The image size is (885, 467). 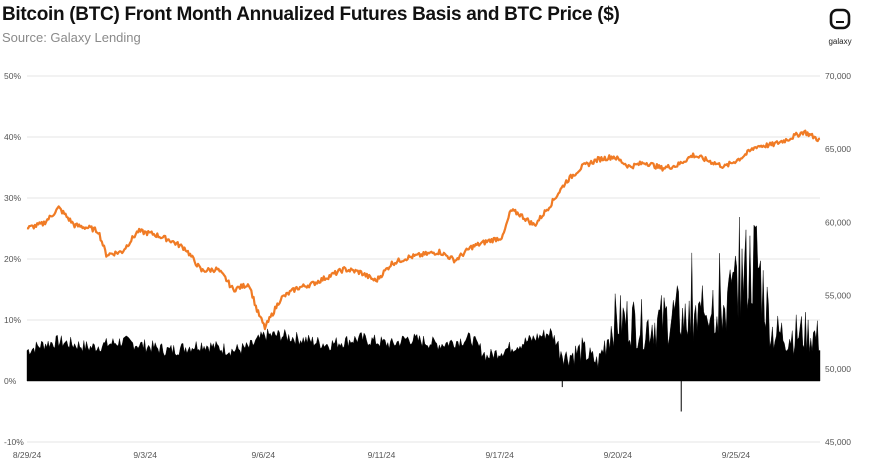 I want to click on left-tick-label: 10%, so click(x=12, y=320).